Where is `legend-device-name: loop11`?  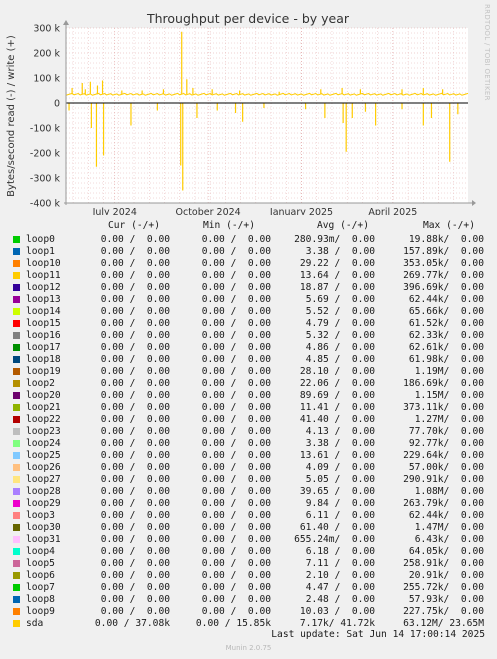 legend-device-name: loop11 is located at coordinates (43, 275).